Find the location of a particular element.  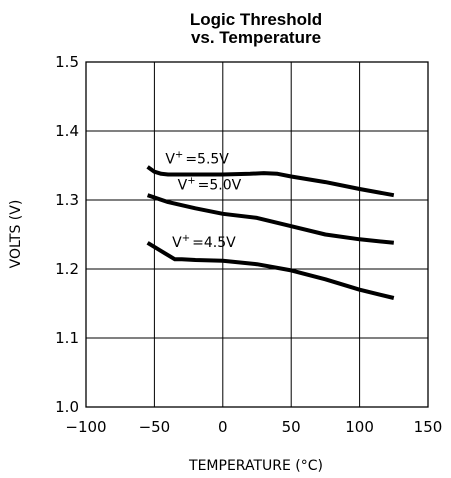

x-tick-label: 150 is located at coordinates (428, 427).